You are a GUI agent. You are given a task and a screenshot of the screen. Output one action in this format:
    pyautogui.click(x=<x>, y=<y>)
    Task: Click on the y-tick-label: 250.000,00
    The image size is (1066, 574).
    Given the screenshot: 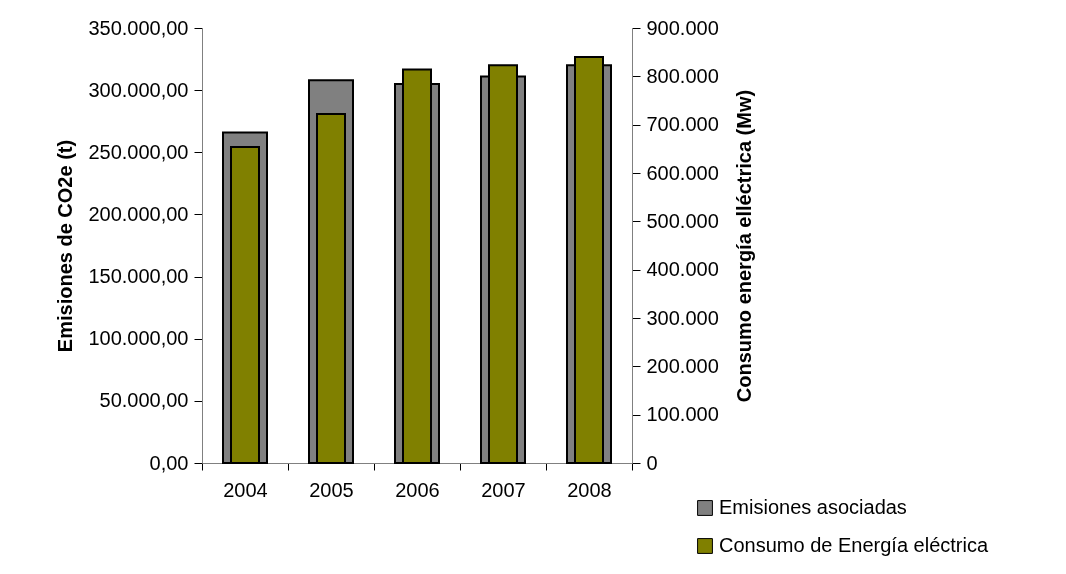 What is the action you would take?
    pyautogui.click(x=138, y=151)
    